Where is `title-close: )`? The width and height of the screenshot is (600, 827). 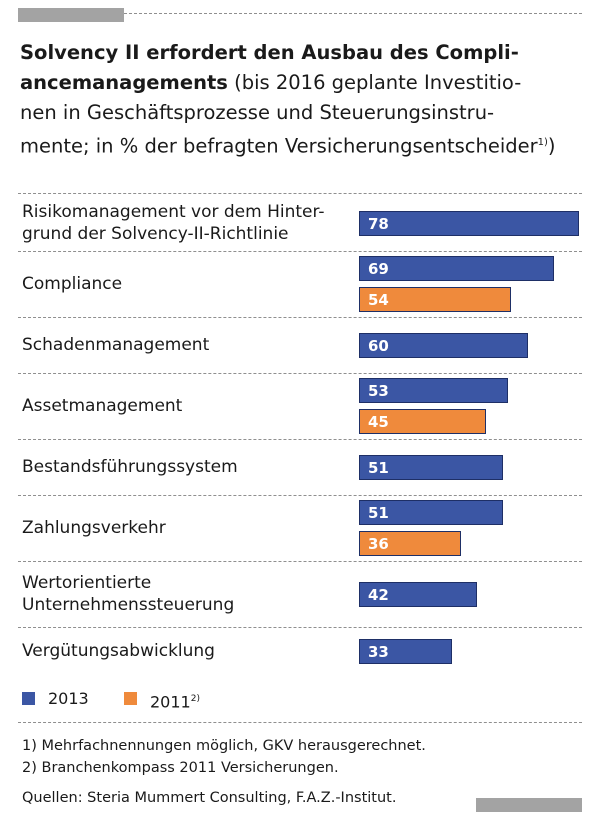
title-close: ) is located at coordinates (551, 146).